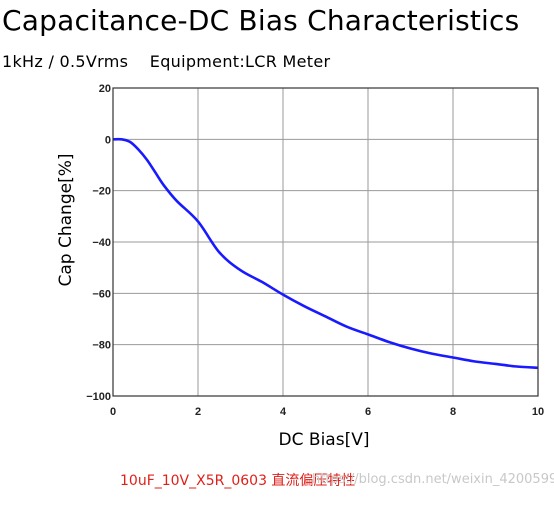 The height and width of the screenshot is (506, 554). I want to click on chart-caption: 10uF_10V_X5R_0603 直流偏压特性, so click(238, 481).